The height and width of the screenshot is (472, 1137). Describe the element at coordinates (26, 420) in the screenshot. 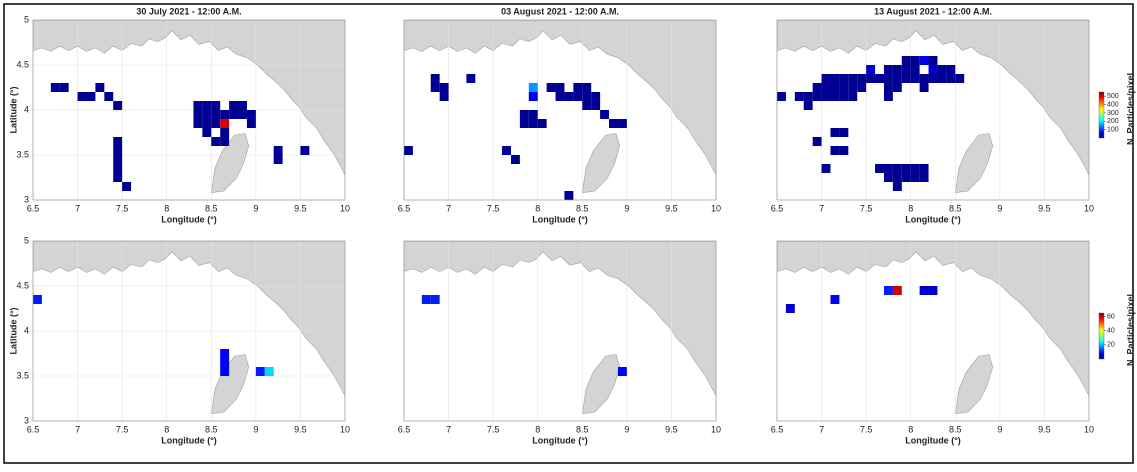

I see `y-tick-label: 3` at that location.